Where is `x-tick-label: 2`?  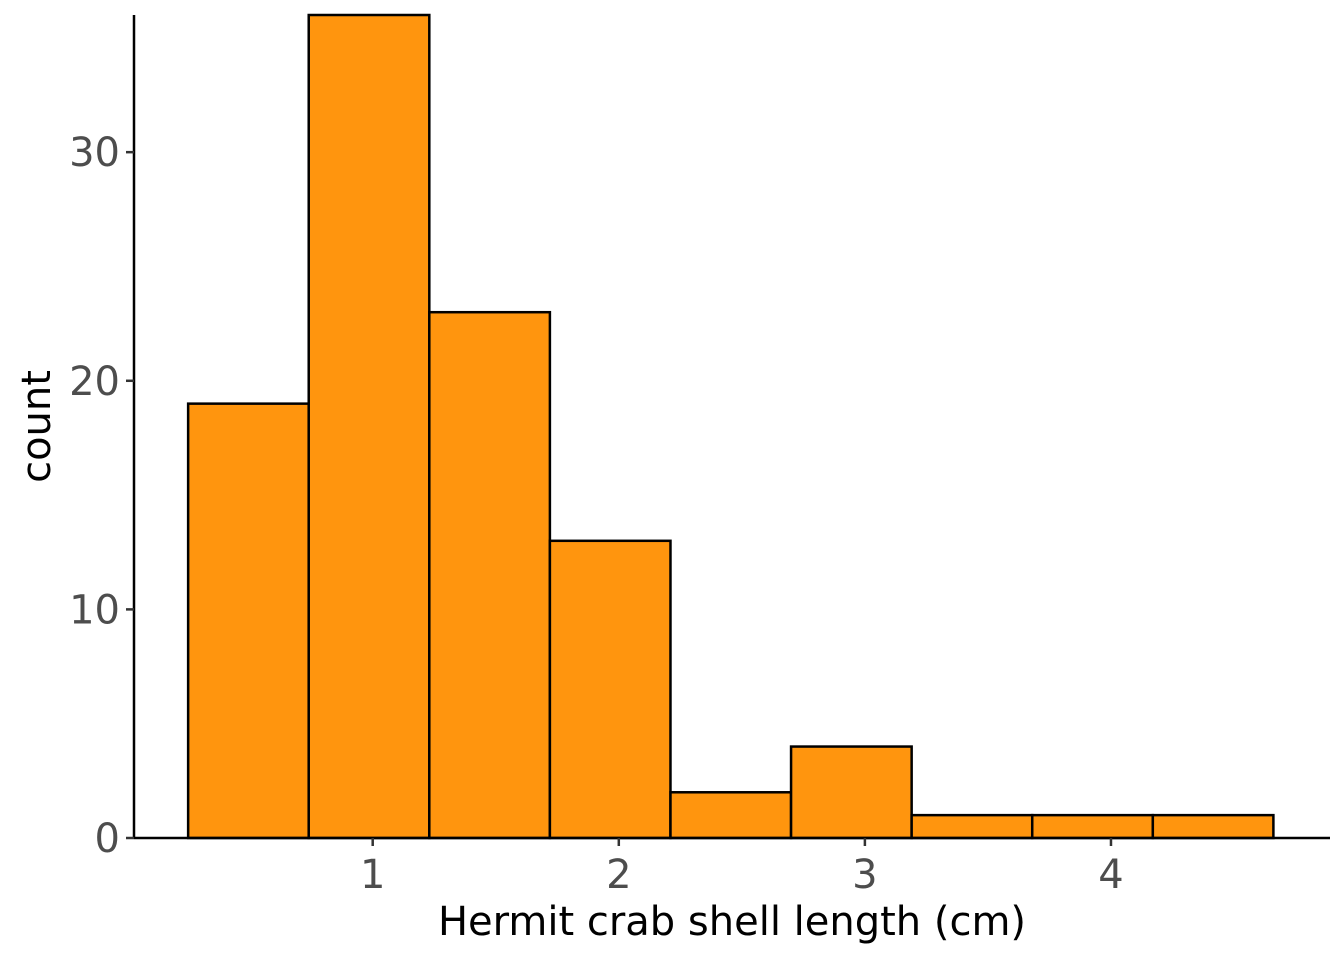
x-tick-label: 2 is located at coordinates (618, 875).